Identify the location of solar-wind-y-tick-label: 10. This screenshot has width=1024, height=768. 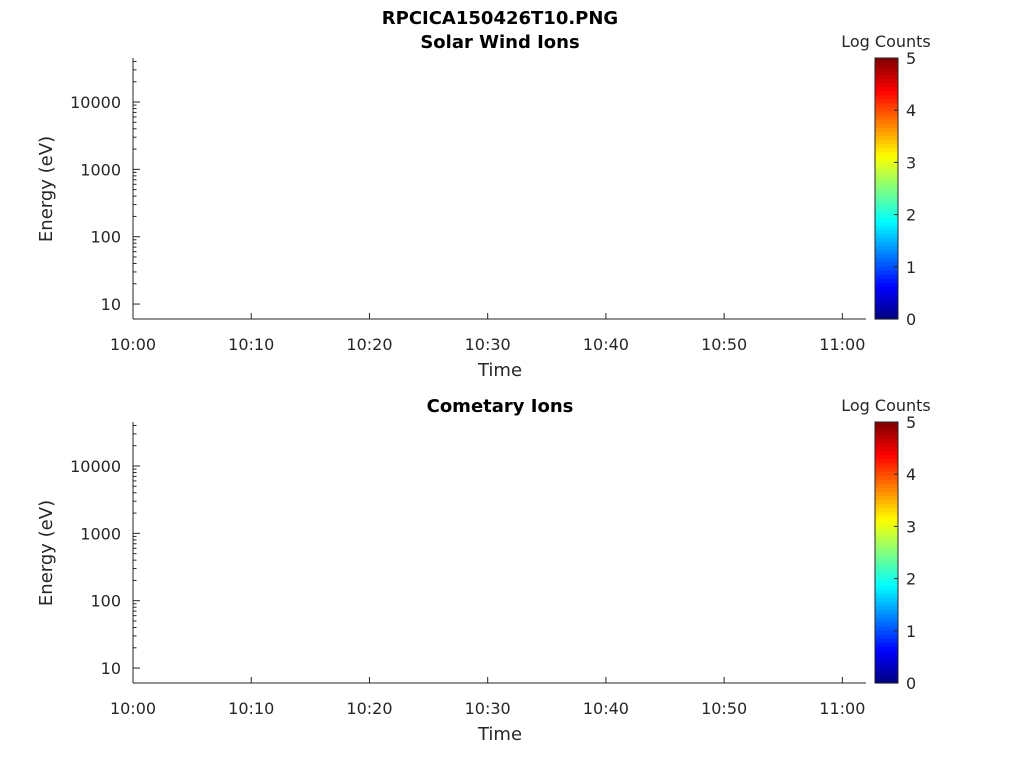
(111, 304).